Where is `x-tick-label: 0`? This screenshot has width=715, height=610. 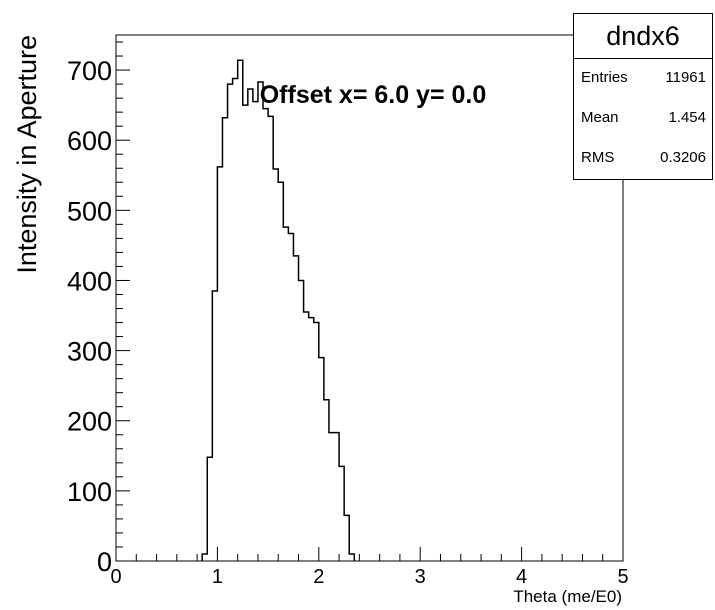
x-tick-label: 0 is located at coordinates (115, 577).